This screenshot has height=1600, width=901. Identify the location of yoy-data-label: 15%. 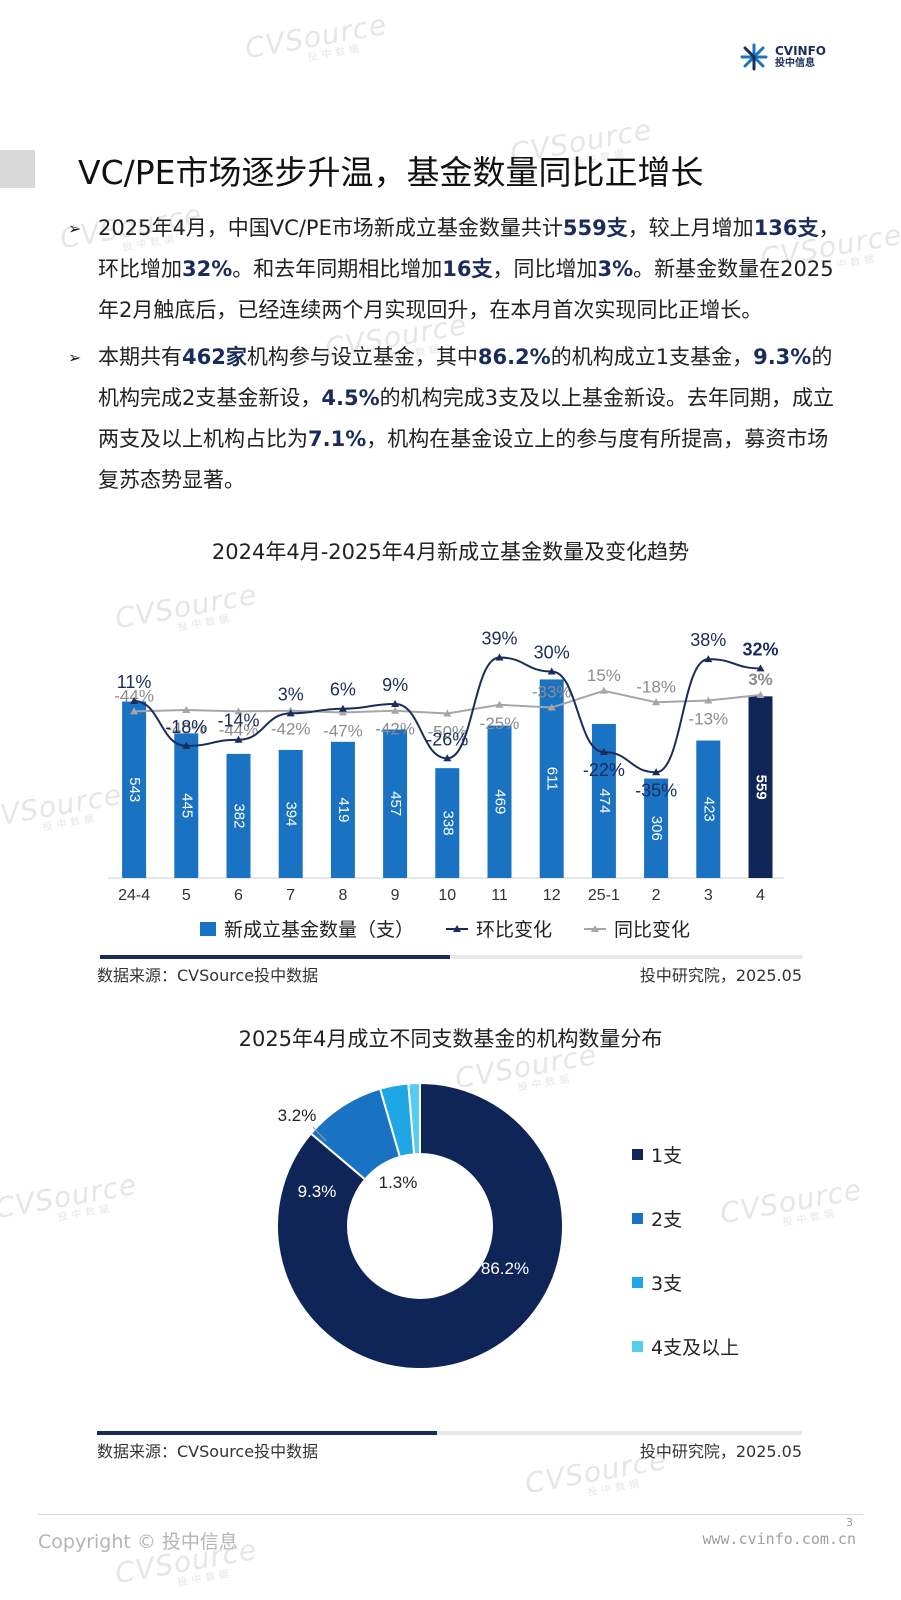
(604, 675).